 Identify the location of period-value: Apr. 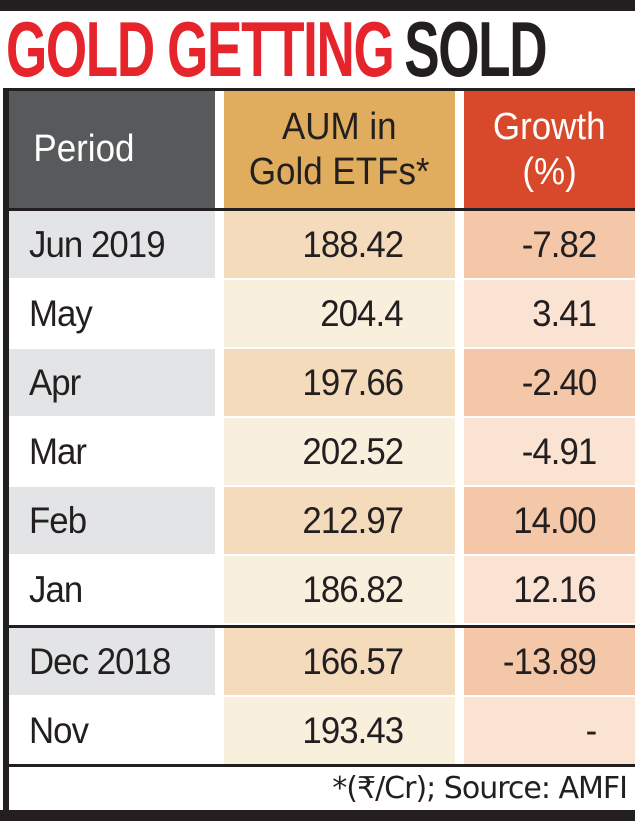
(55, 382).